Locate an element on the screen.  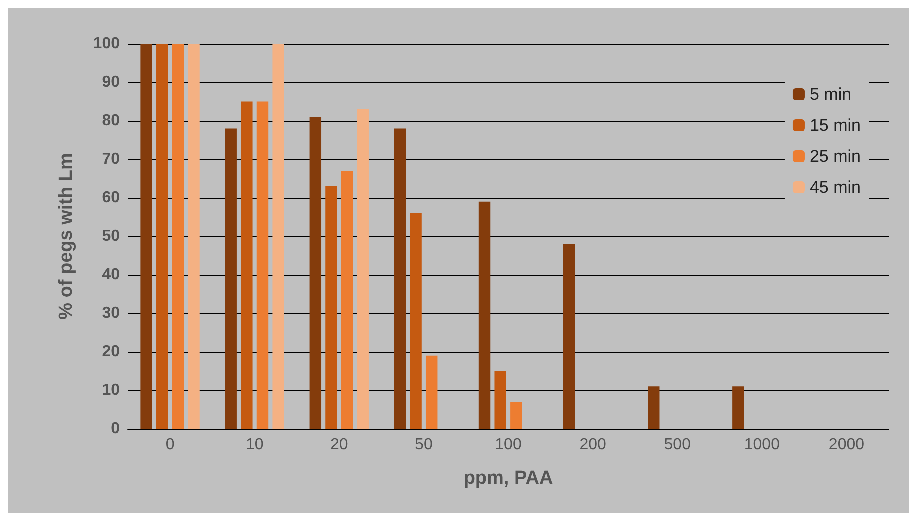
y-tick-label: 40 is located at coordinates (111, 275).